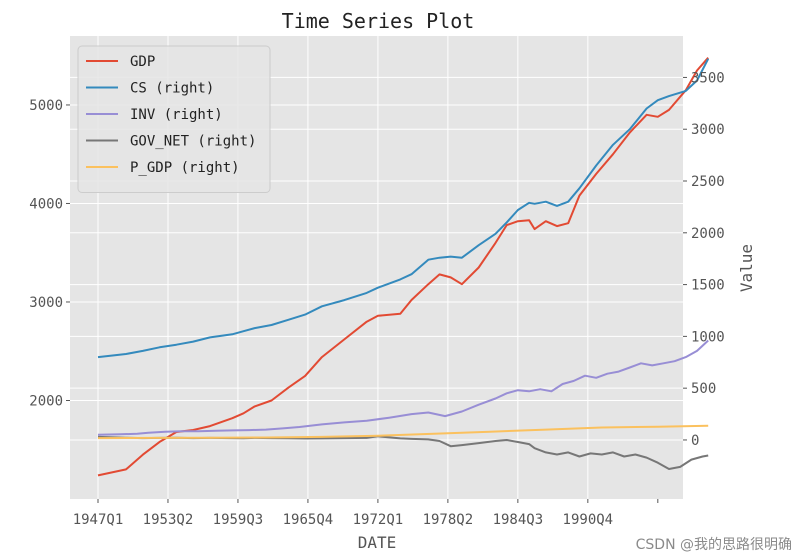  What do you see at coordinates (46, 303) in the screenshot?
I see `left-y-tick-label: 3000` at bounding box center [46, 303].